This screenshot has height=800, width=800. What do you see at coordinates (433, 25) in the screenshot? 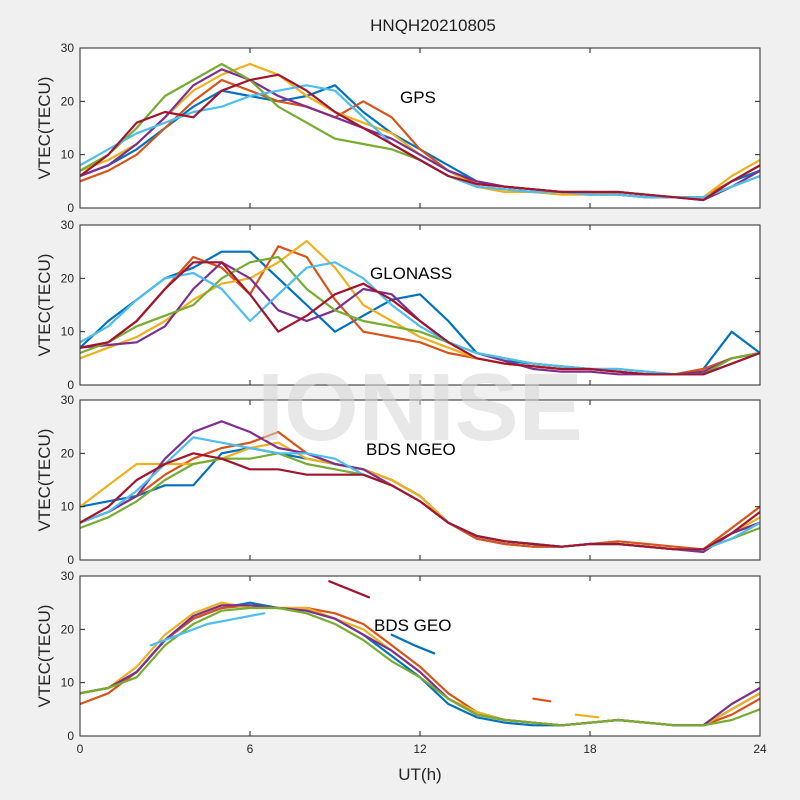
I see `figure-title: HNQH20210805` at bounding box center [433, 25].